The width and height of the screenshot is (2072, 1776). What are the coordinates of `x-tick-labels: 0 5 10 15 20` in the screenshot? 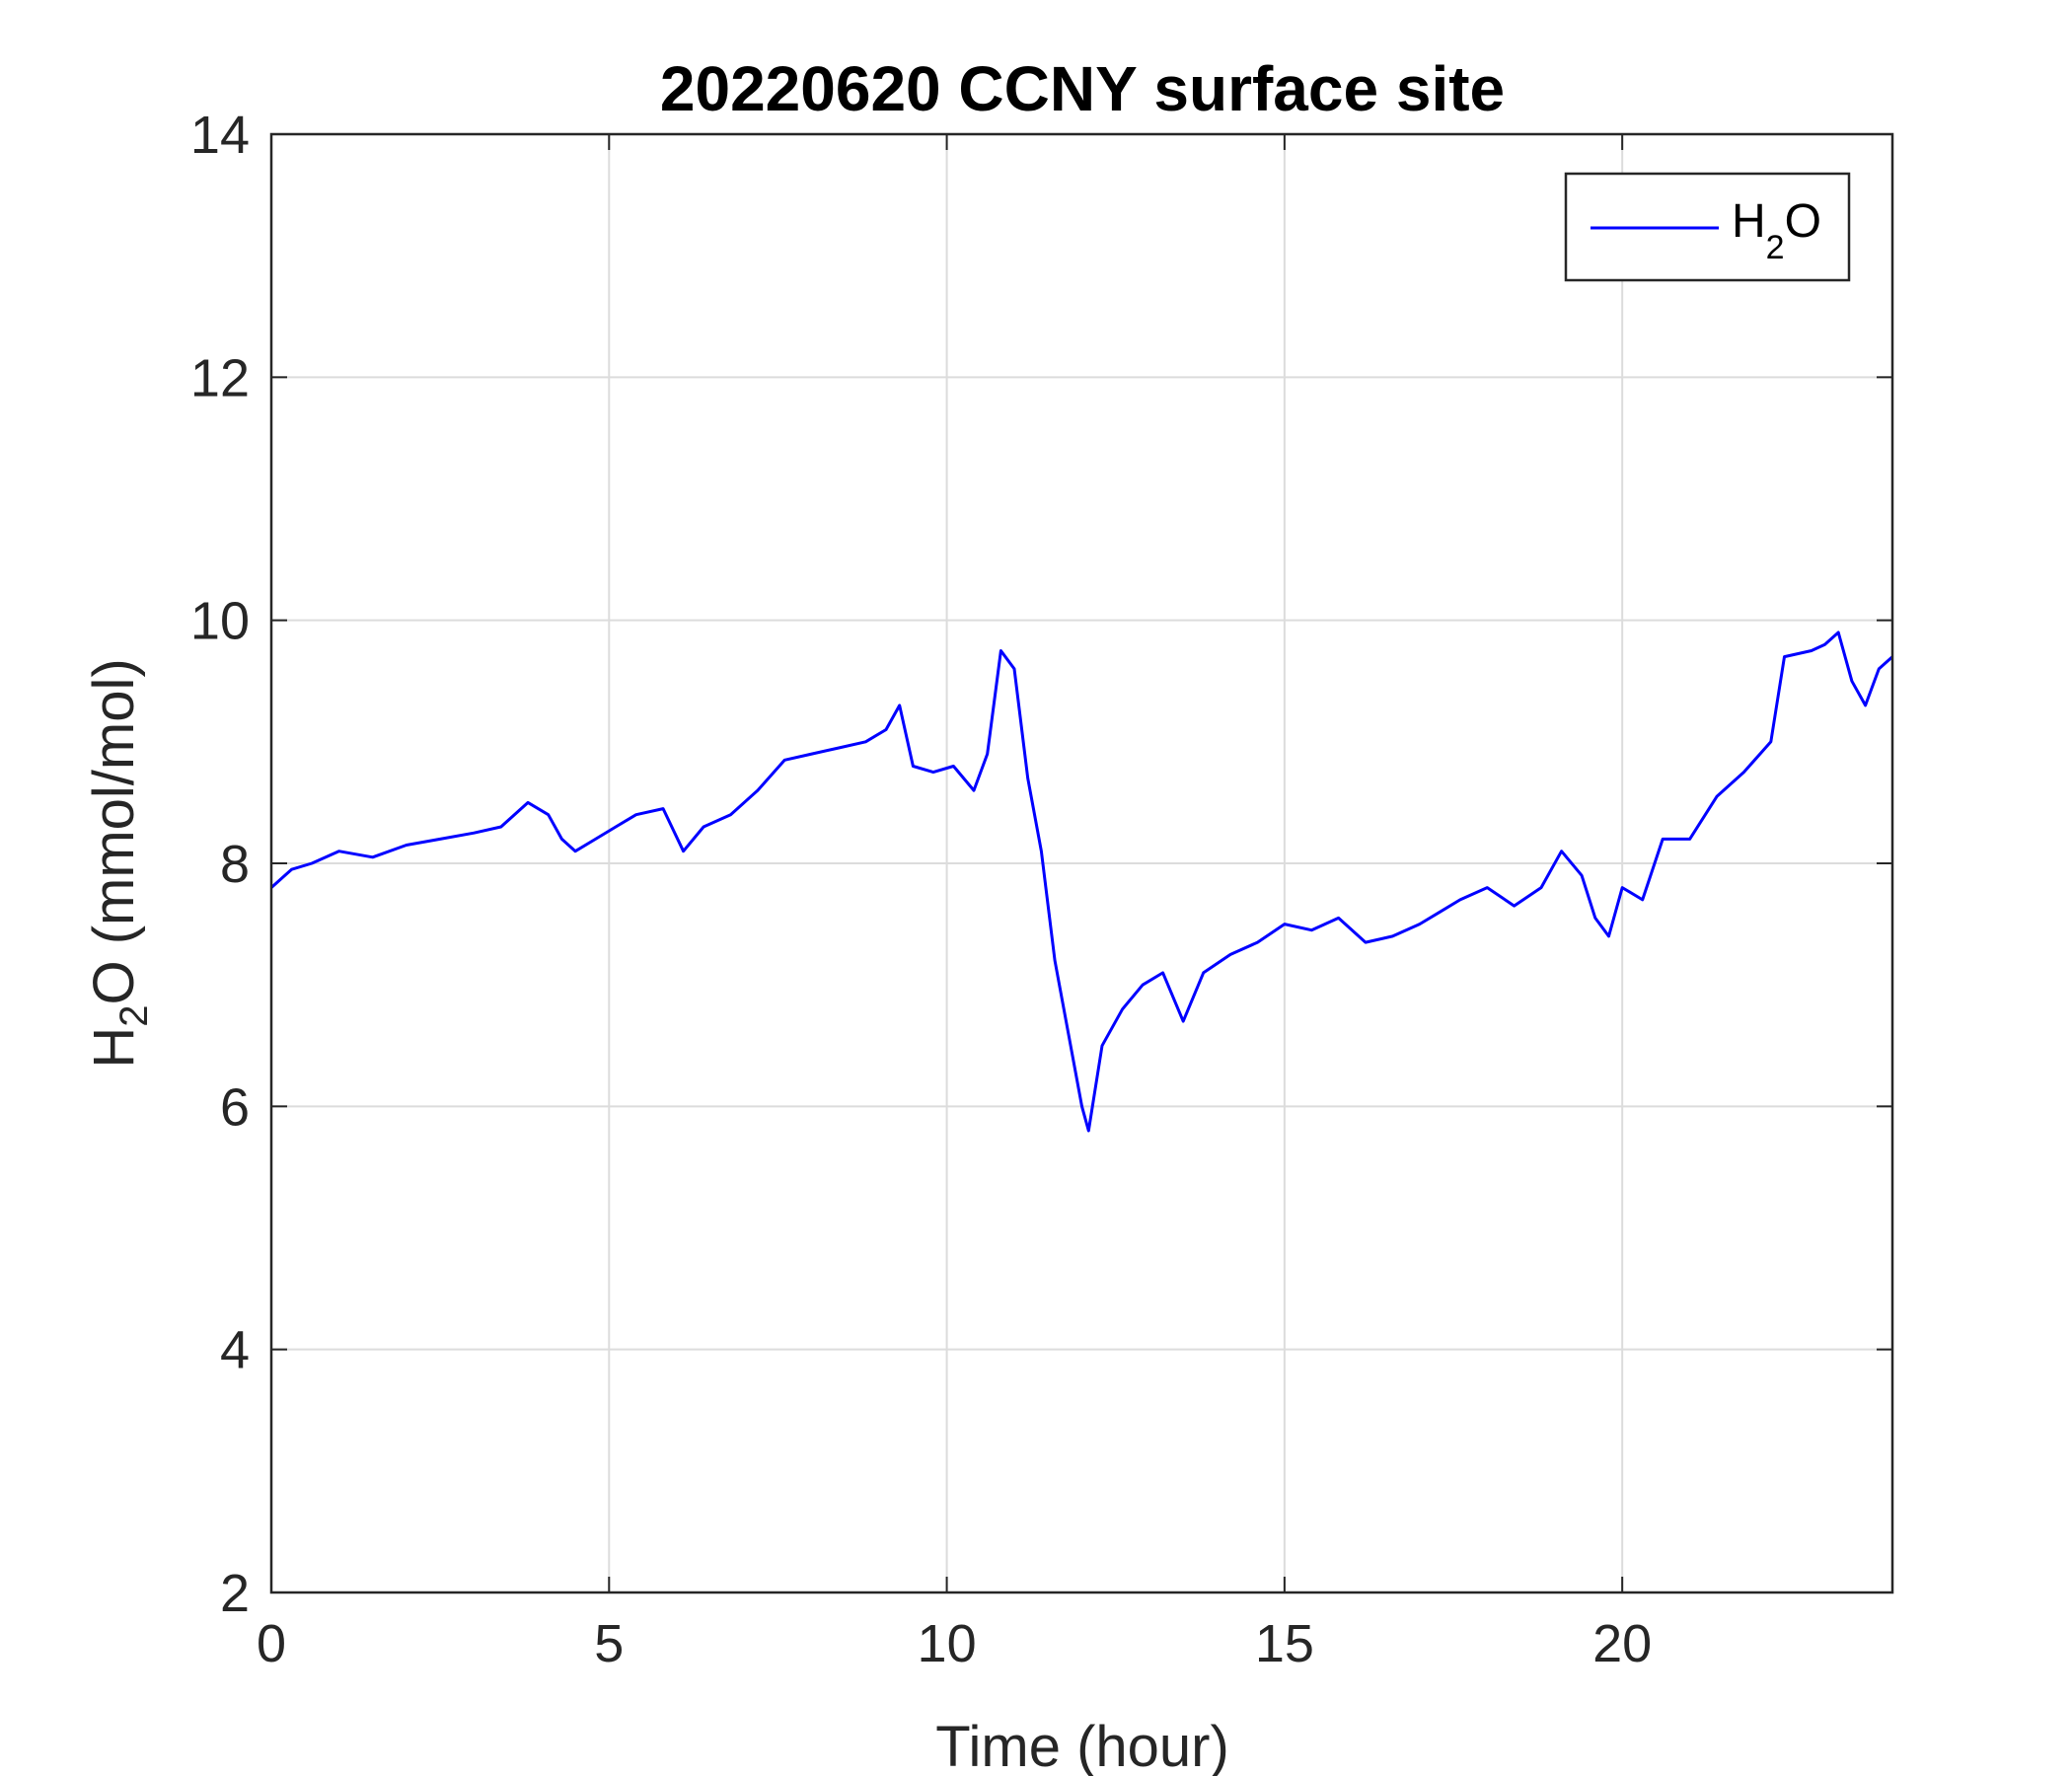 It's located at (955, 1644).